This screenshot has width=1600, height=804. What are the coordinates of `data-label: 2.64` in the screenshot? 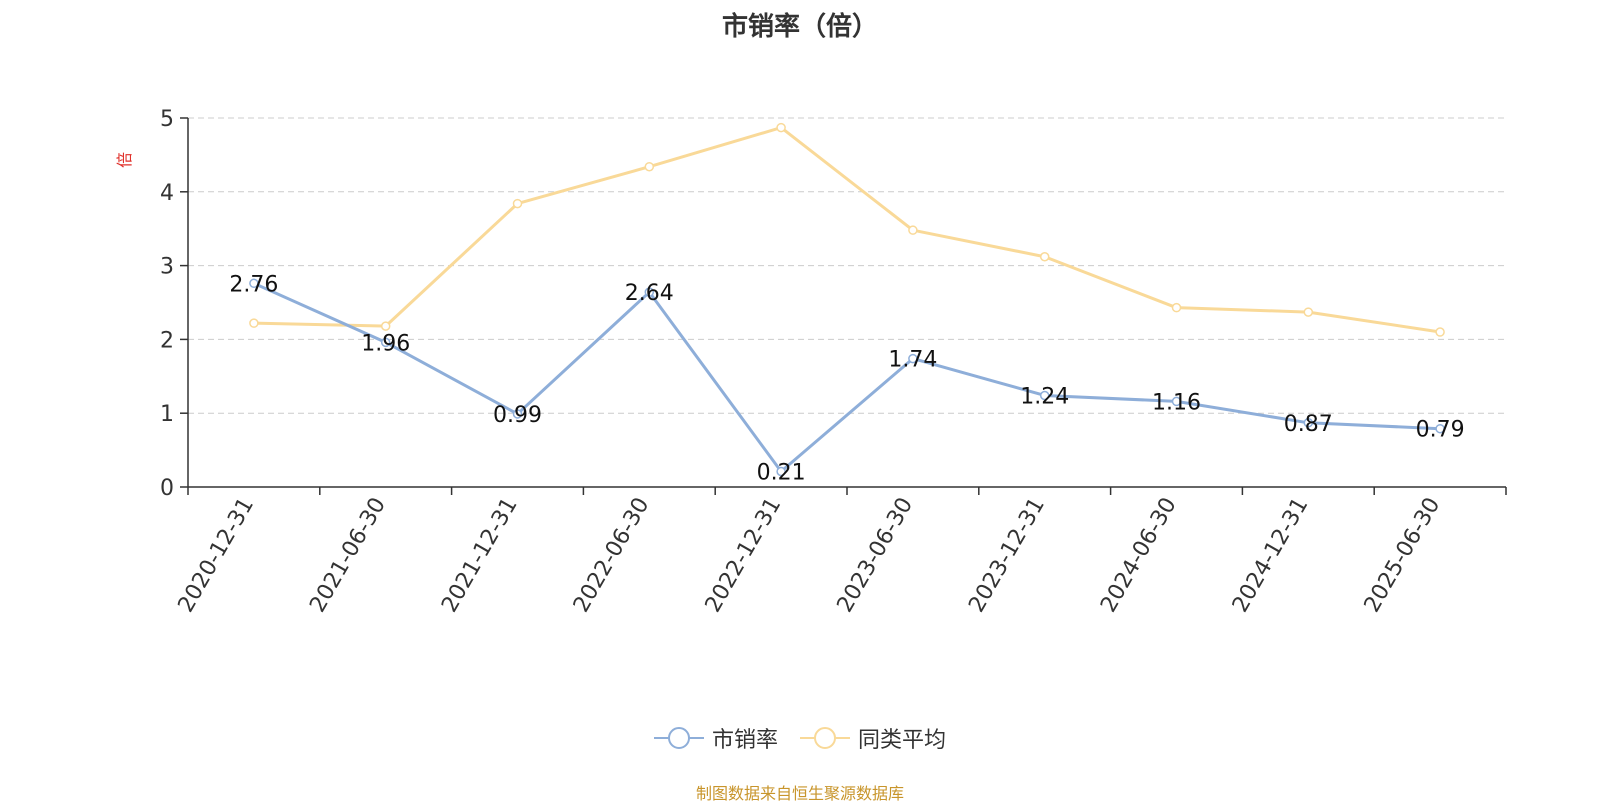 It's located at (649, 293).